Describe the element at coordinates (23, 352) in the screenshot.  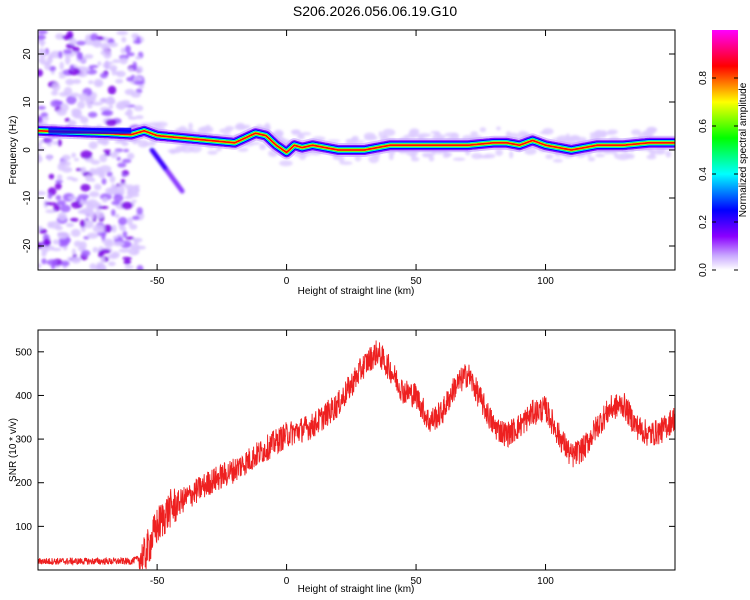
I see `y-tick-label: 500` at that location.